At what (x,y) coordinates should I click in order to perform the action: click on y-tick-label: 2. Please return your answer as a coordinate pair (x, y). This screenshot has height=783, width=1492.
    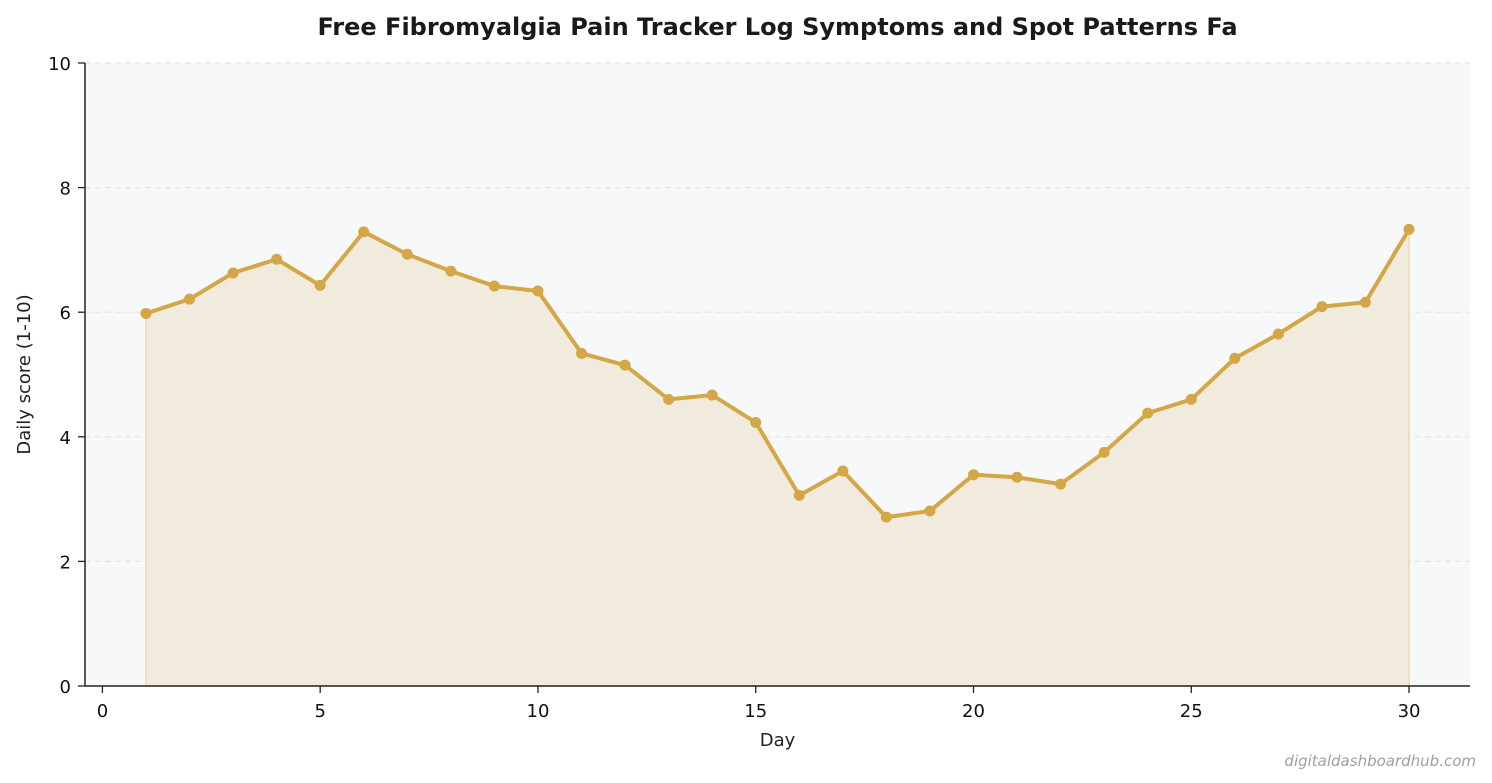
    Looking at the image, I should click on (65, 562).